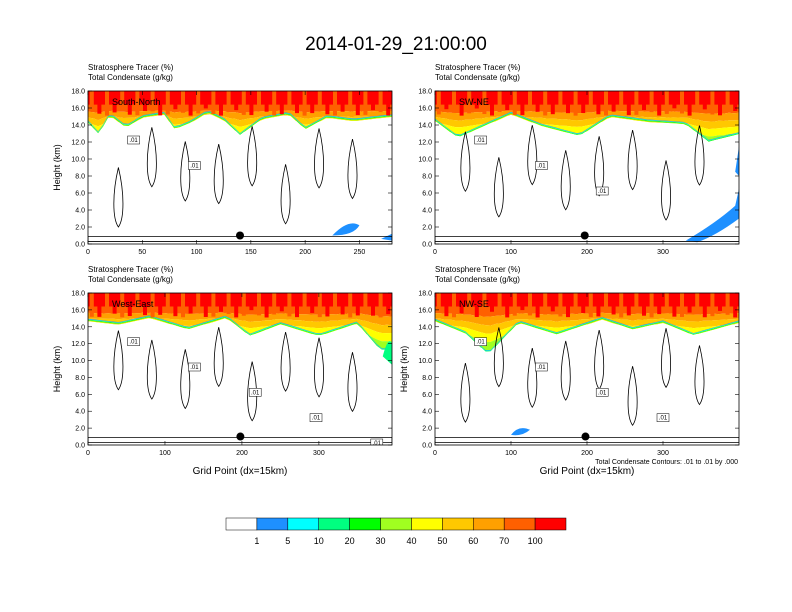 The height and width of the screenshot is (612, 792). What do you see at coordinates (425, 126) in the screenshot?
I see `y-tick-label: 14.0` at bounding box center [425, 126].